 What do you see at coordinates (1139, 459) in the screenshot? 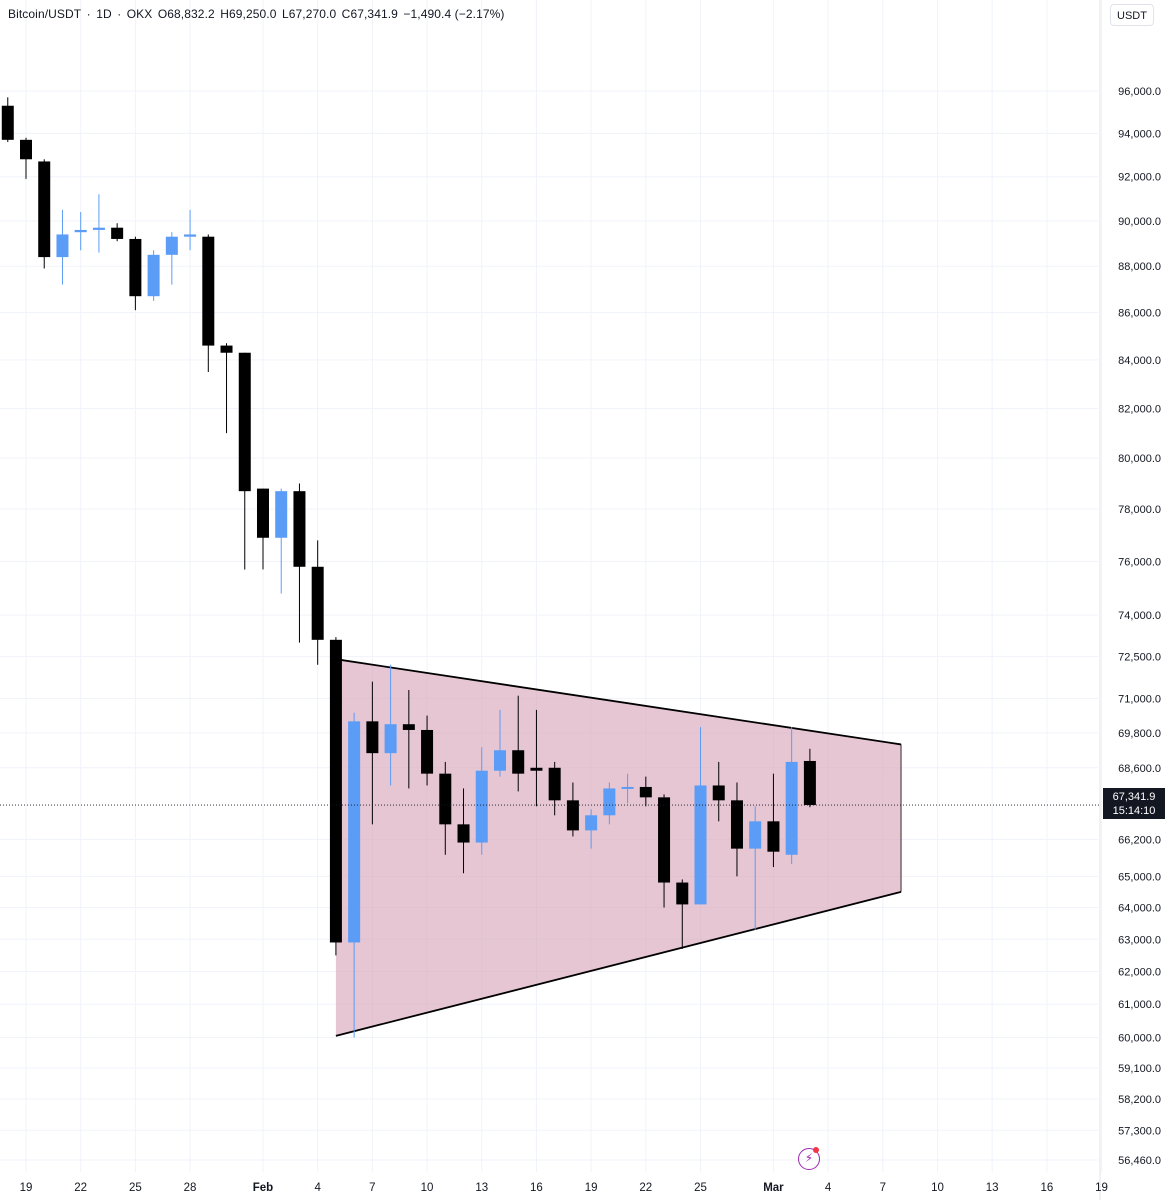
I see `y-tick-label: 80,000.0` at bounding box center [1139, 459].